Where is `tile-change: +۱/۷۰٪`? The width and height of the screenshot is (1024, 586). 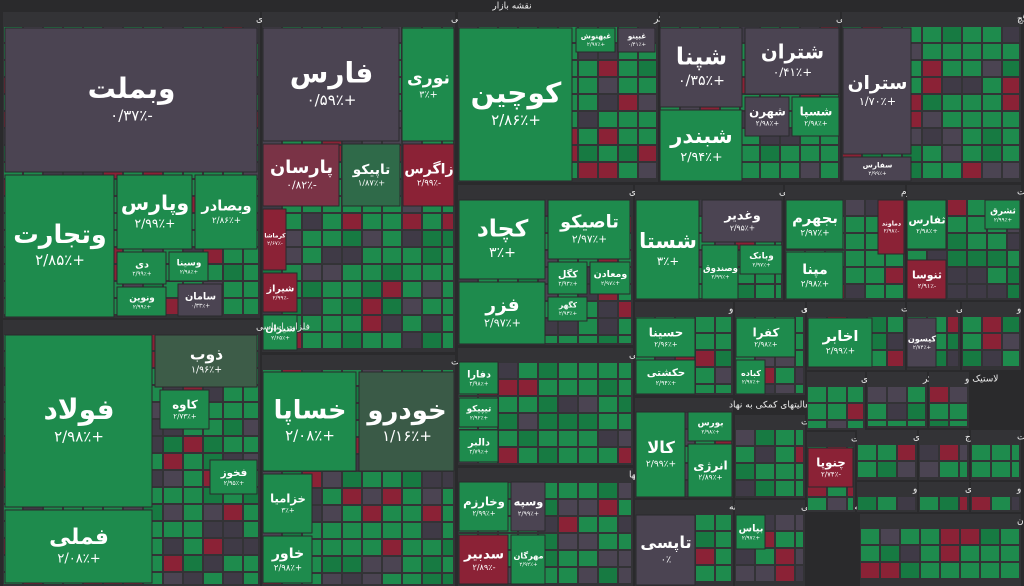
tile-change: +۱/۷۰٪ is located at coordinates (877, 101).